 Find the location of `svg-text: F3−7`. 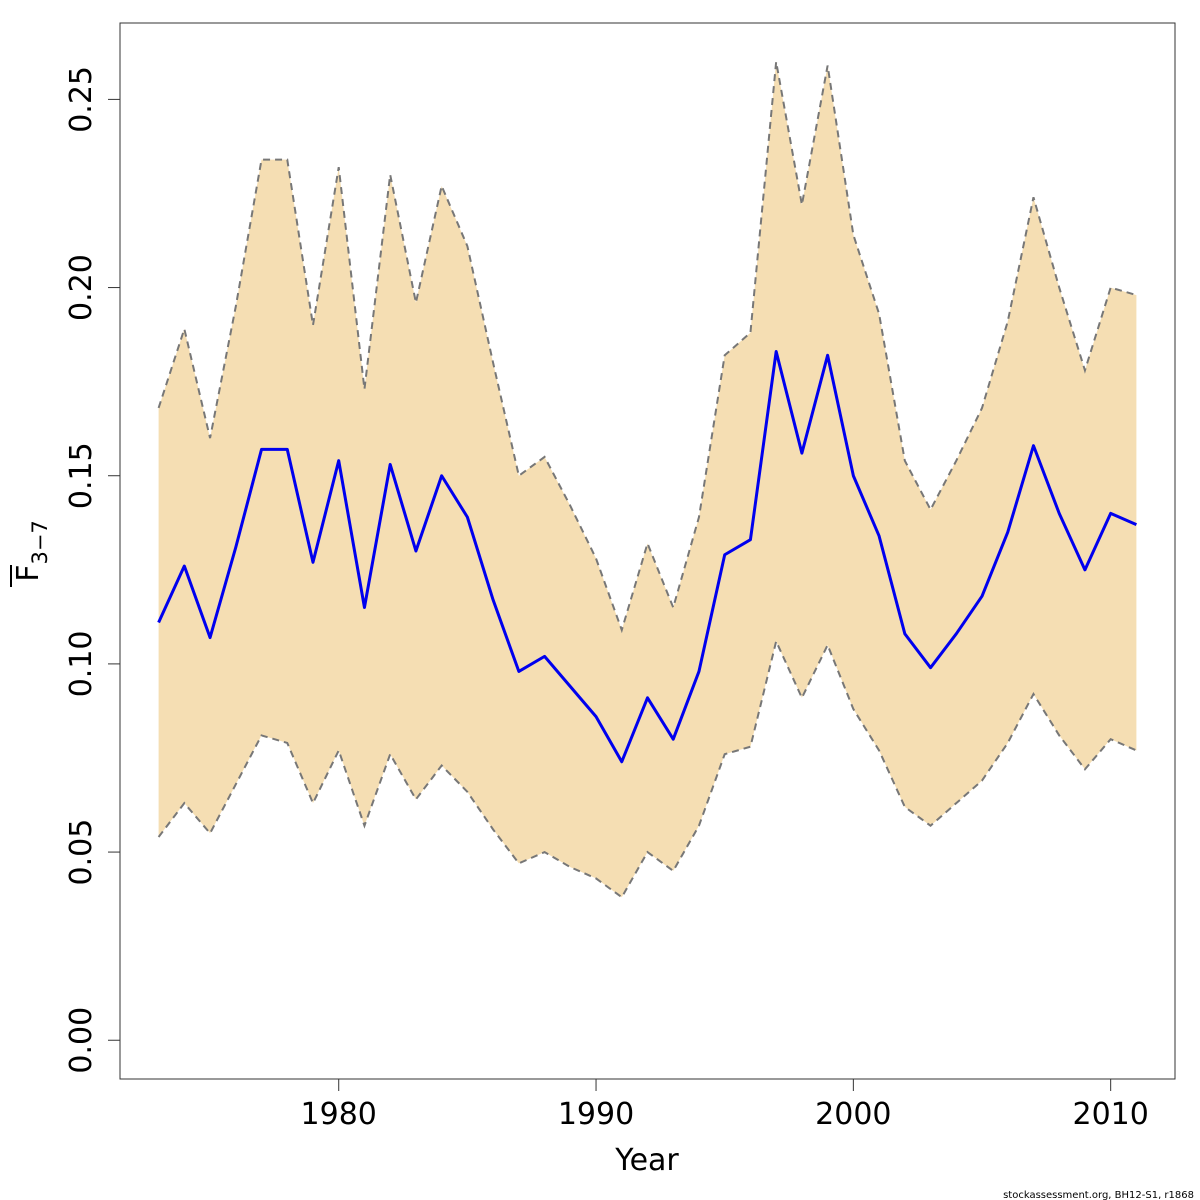

svg-text: F3−7 is located at coordinates (31, 551).